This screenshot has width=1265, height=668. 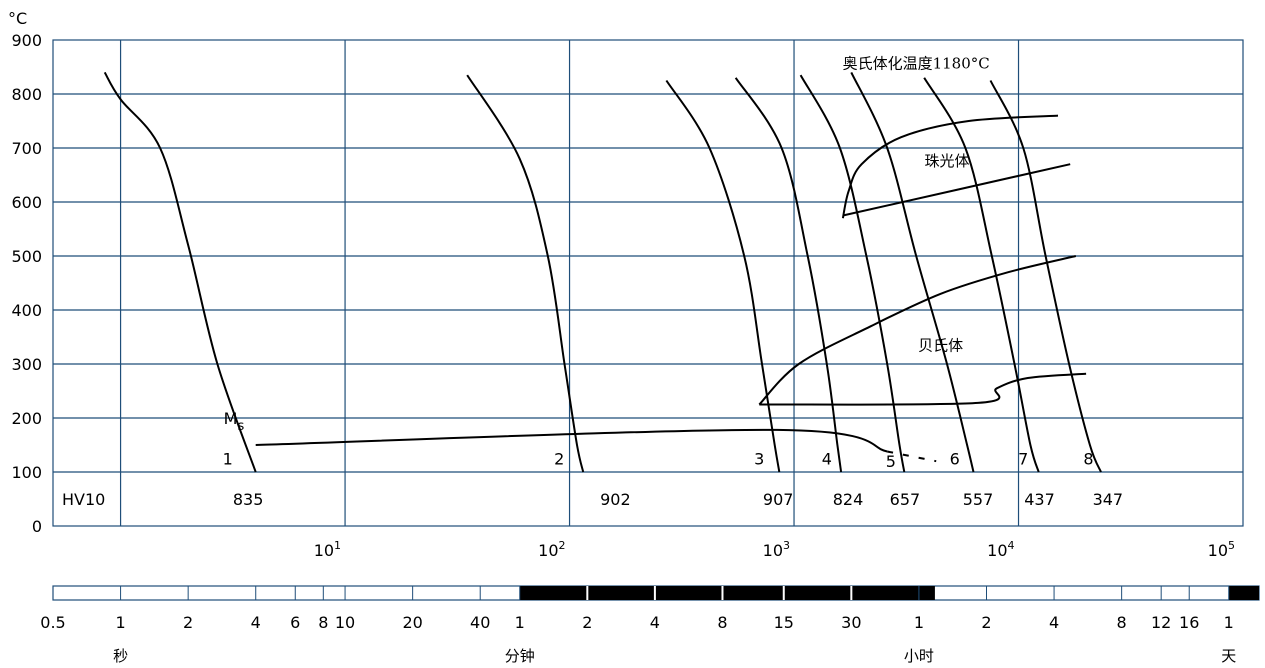 I want to click on y-tick-label: 800, so click(x=26, y=94).